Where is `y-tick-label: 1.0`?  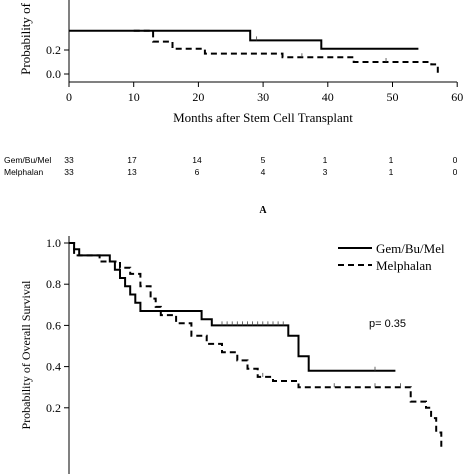 y-tick-label: 1.0 is located at coordinates (53, 243).